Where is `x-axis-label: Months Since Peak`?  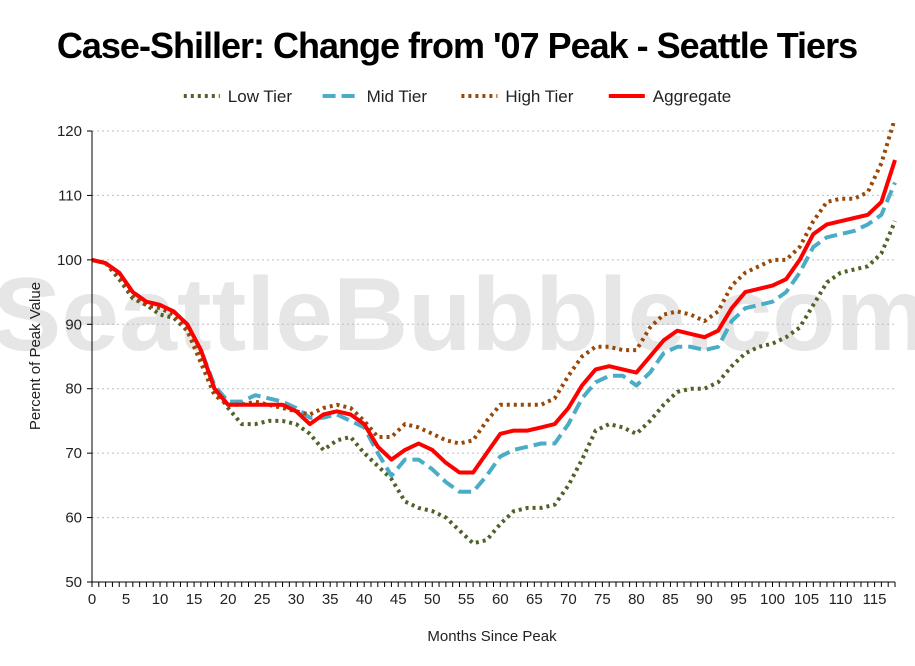 x-axis-label: Months Since Peak is located at coordinates (492, 636).